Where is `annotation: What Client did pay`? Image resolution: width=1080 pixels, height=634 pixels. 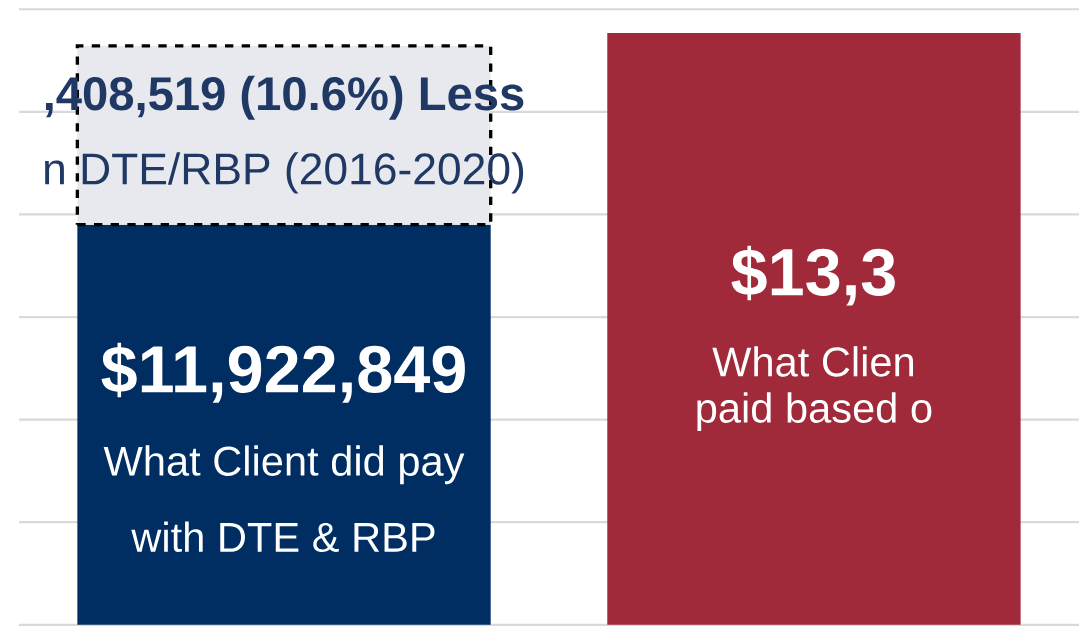
annotation: What Client did pay is located at coordinates (284, 465).